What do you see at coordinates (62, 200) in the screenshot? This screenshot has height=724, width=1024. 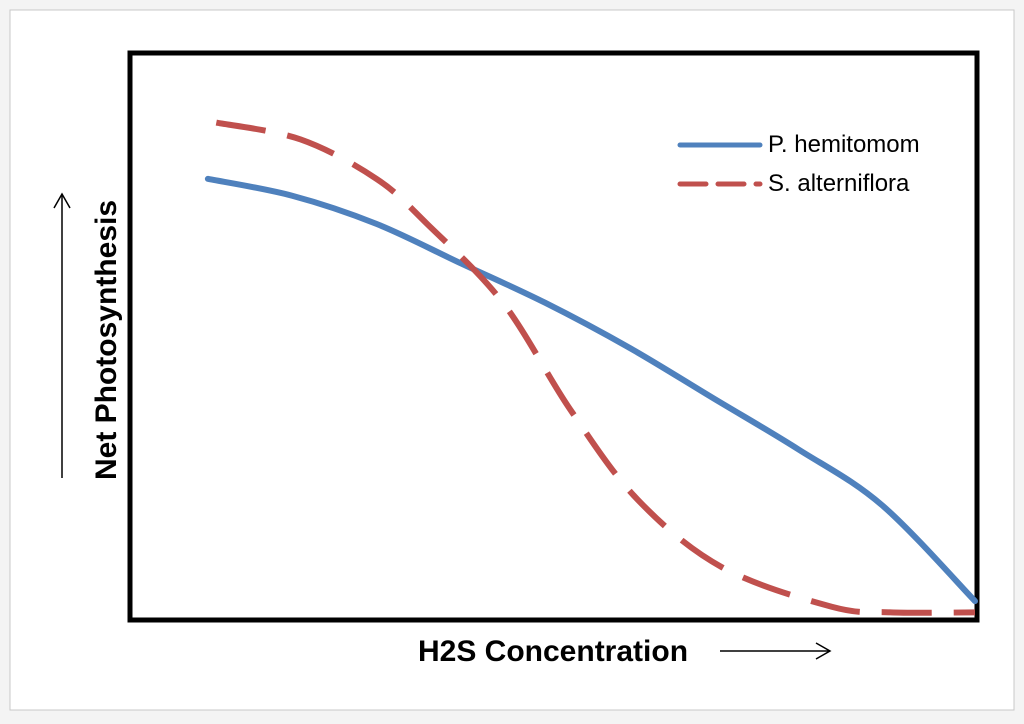 I see `y-axis-arrow-head` at bounding box center [62, 200].